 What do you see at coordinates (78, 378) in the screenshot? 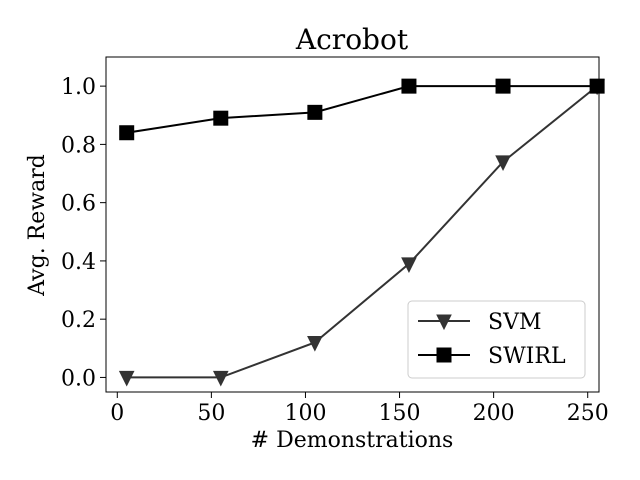
I see `y-tick-label: 0.0` at bounding box center [78, 378].